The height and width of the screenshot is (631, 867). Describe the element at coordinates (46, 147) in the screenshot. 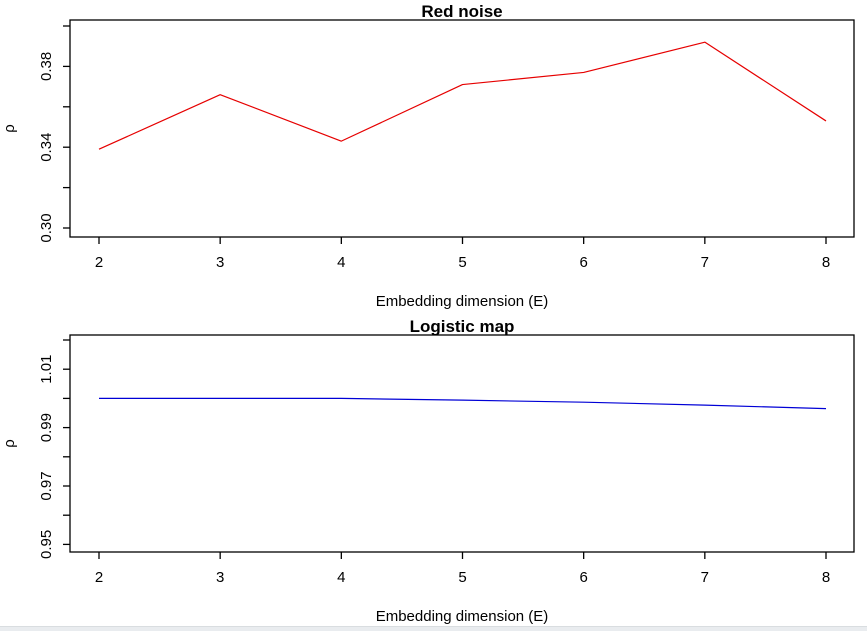

I see `y-tick-label: 0.34` at that location.